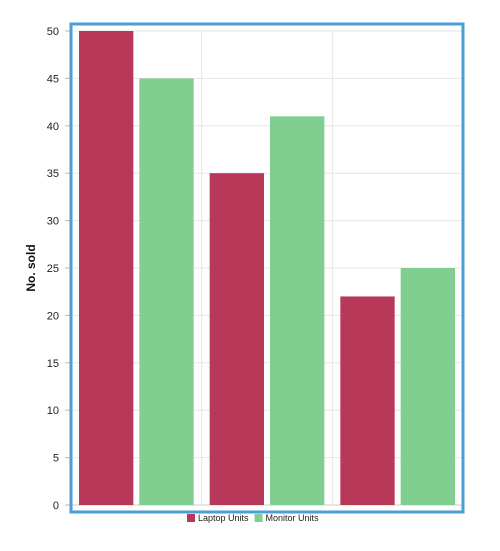 The image size is (500, 551). What do you see at coordinates (56, 459) in the screenshot?
I see `y-tick-label: 5` at bounding box center [56, 459].